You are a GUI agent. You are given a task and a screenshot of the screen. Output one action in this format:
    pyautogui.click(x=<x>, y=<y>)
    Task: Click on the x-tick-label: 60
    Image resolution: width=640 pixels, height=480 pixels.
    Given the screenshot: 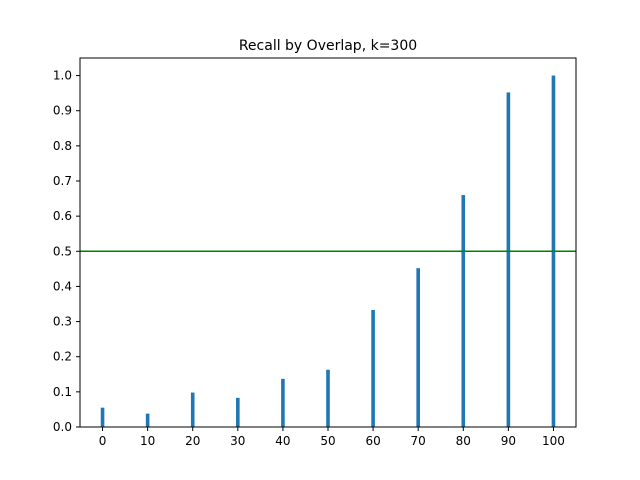 What is the action you would take?
    pyautogui.click(x=372, y=441)
    